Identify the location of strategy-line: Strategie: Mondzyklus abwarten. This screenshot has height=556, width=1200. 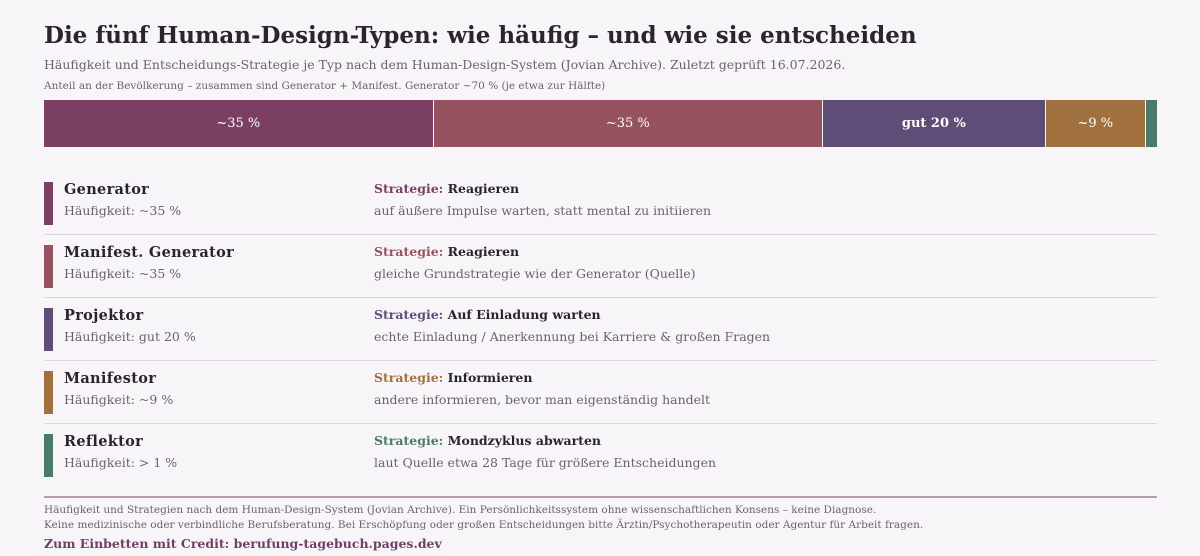
(487, 440).